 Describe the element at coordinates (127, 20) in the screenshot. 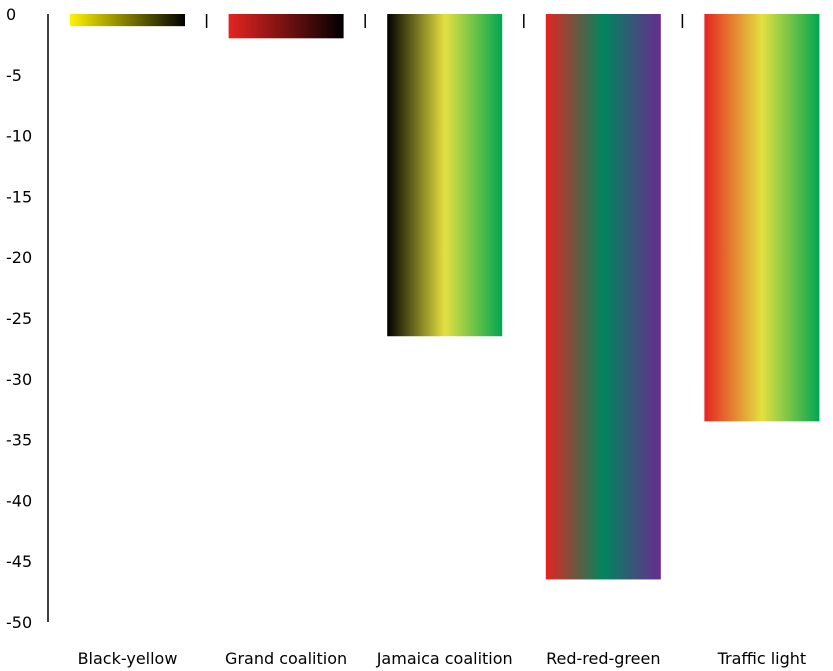

I see `bar-black-yellow` at that location.